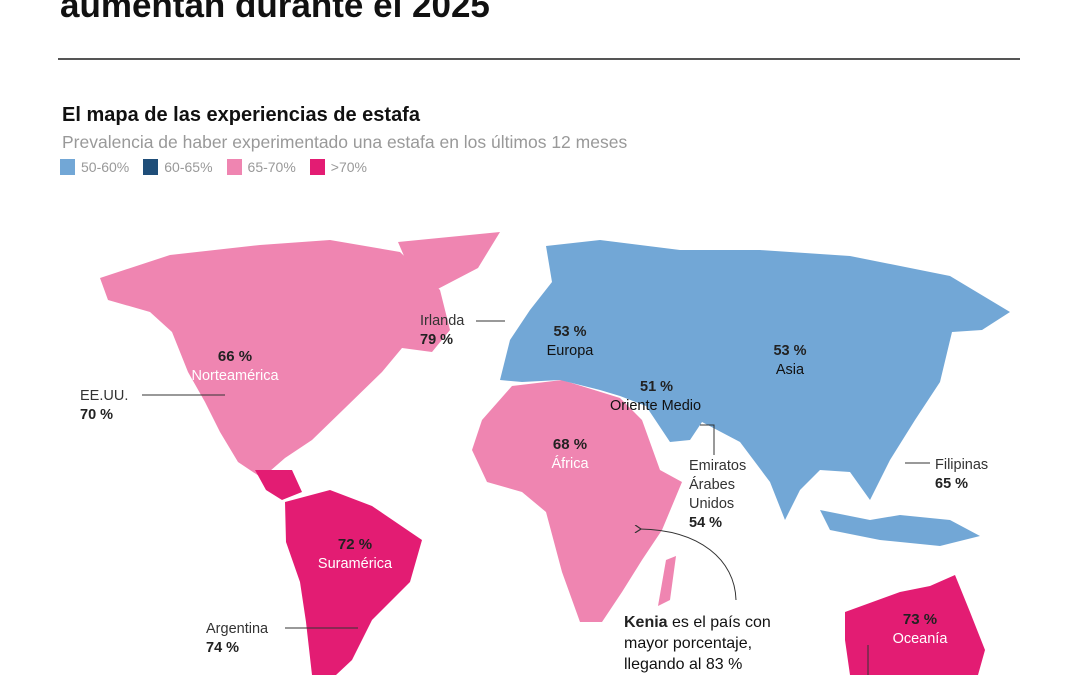 This screenshot has height=675, width=1080. What do you see at coordinates (667, 581) in the screenshot?
I see `region-madagascar` at bounding box center [667, 581].